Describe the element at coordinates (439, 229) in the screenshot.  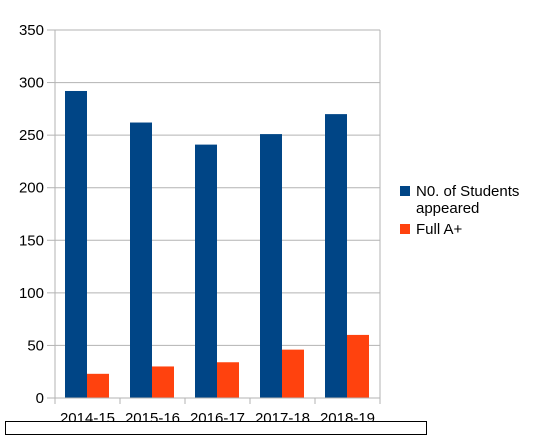
I see `legend-label-full-a-plus: Full A+` at that location.